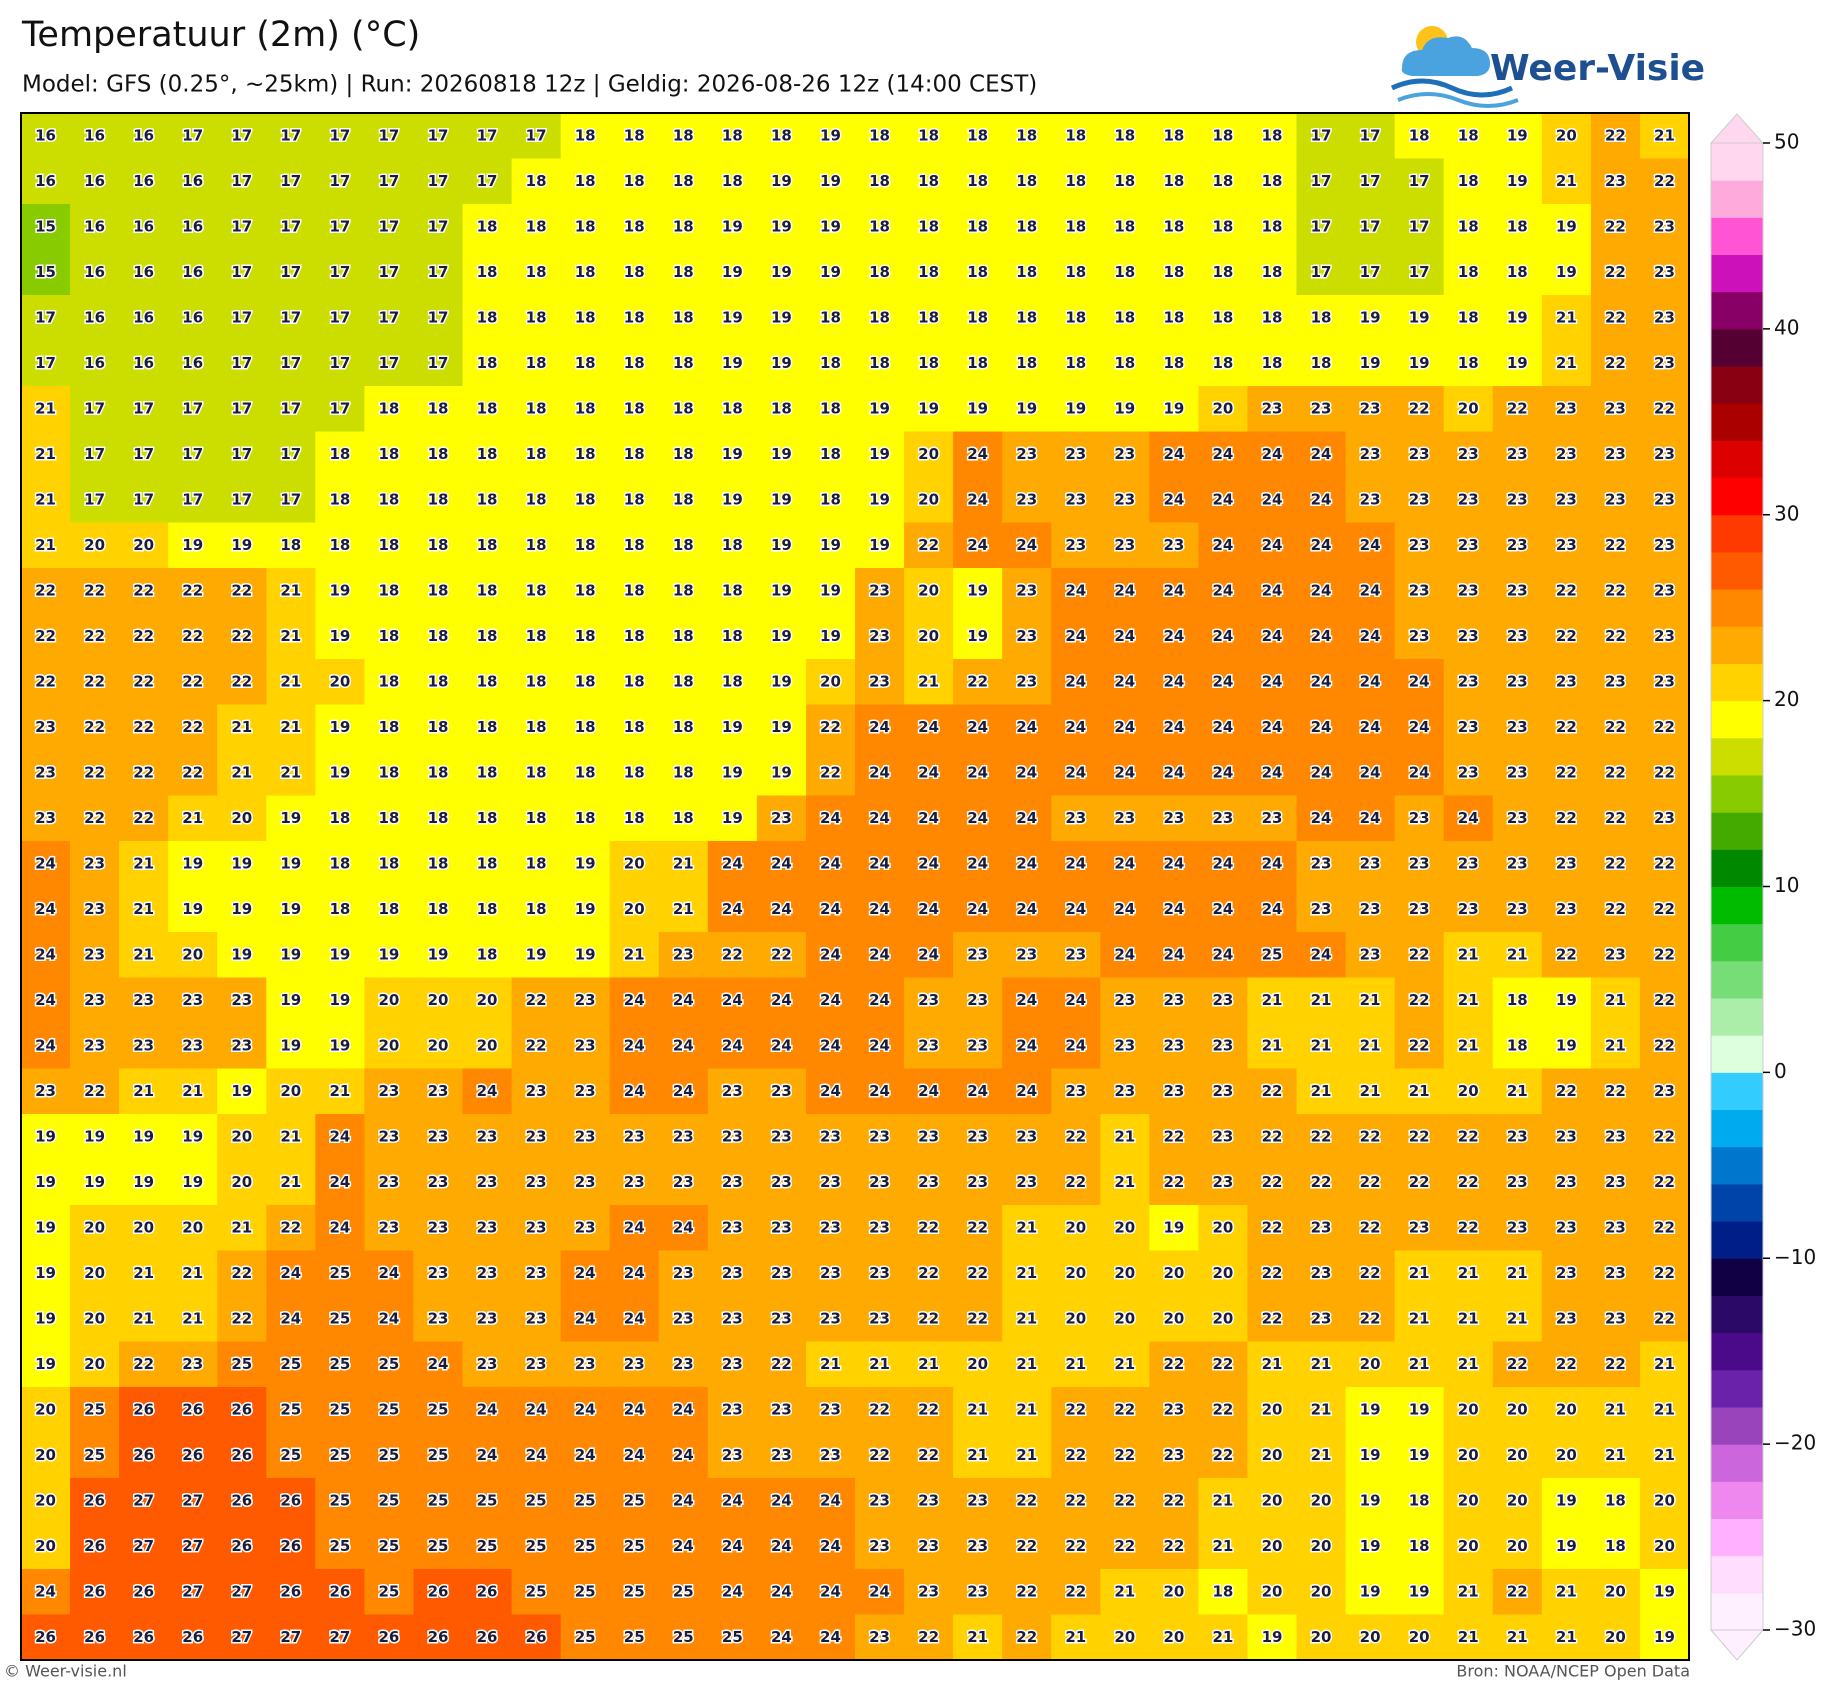  What do you see at coordinates (1795, 1443) in the screenshot?
I see `colorbar-tick-label: −20` at bounding box center [1795, 1443].